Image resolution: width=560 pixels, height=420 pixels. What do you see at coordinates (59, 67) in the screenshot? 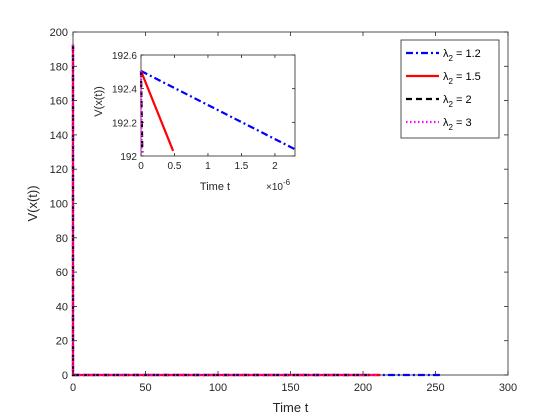
I see `main-y-tick-label: 180` at bounding box center [59, 67].